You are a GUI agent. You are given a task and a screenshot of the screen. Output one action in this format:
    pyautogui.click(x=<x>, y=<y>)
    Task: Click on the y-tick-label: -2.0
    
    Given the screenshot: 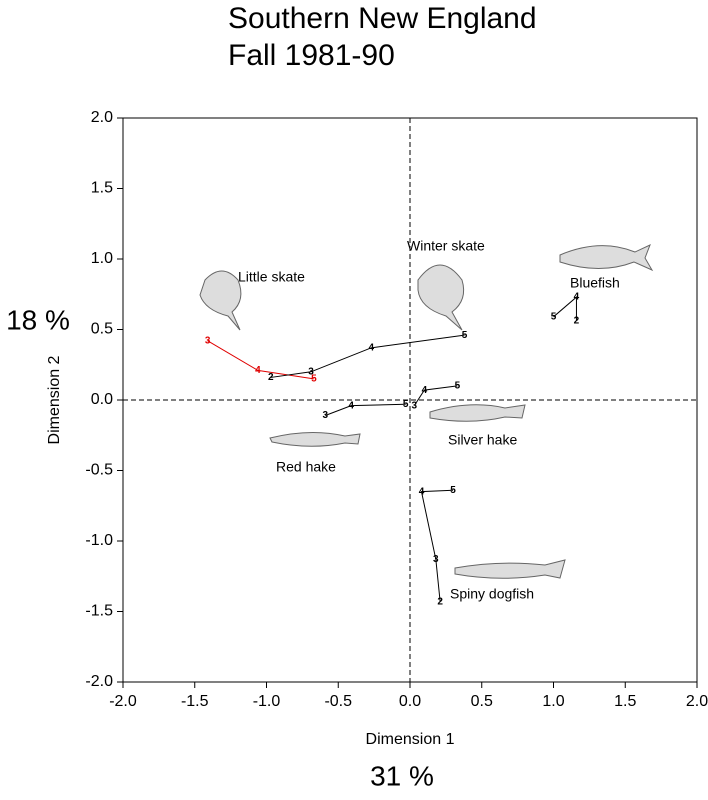 What is the action you would take?
    pyautogui.click(x=99, y=681)
    